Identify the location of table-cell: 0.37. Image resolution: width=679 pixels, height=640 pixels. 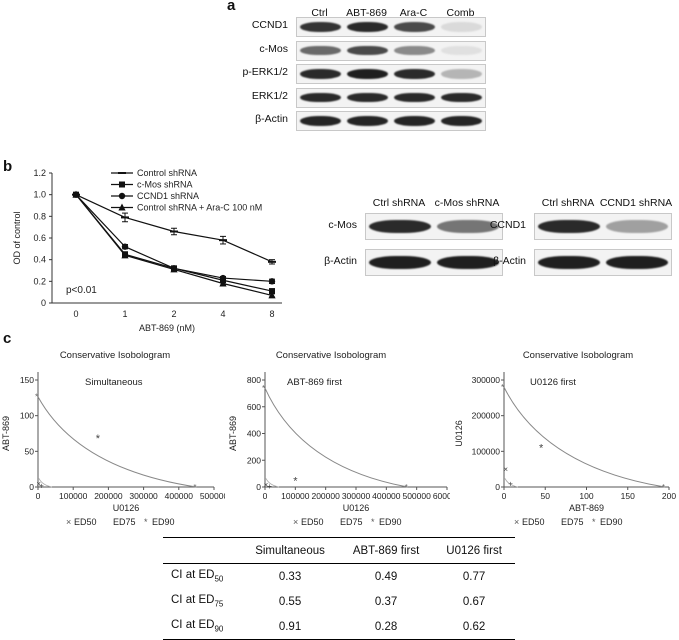
(386, 601).